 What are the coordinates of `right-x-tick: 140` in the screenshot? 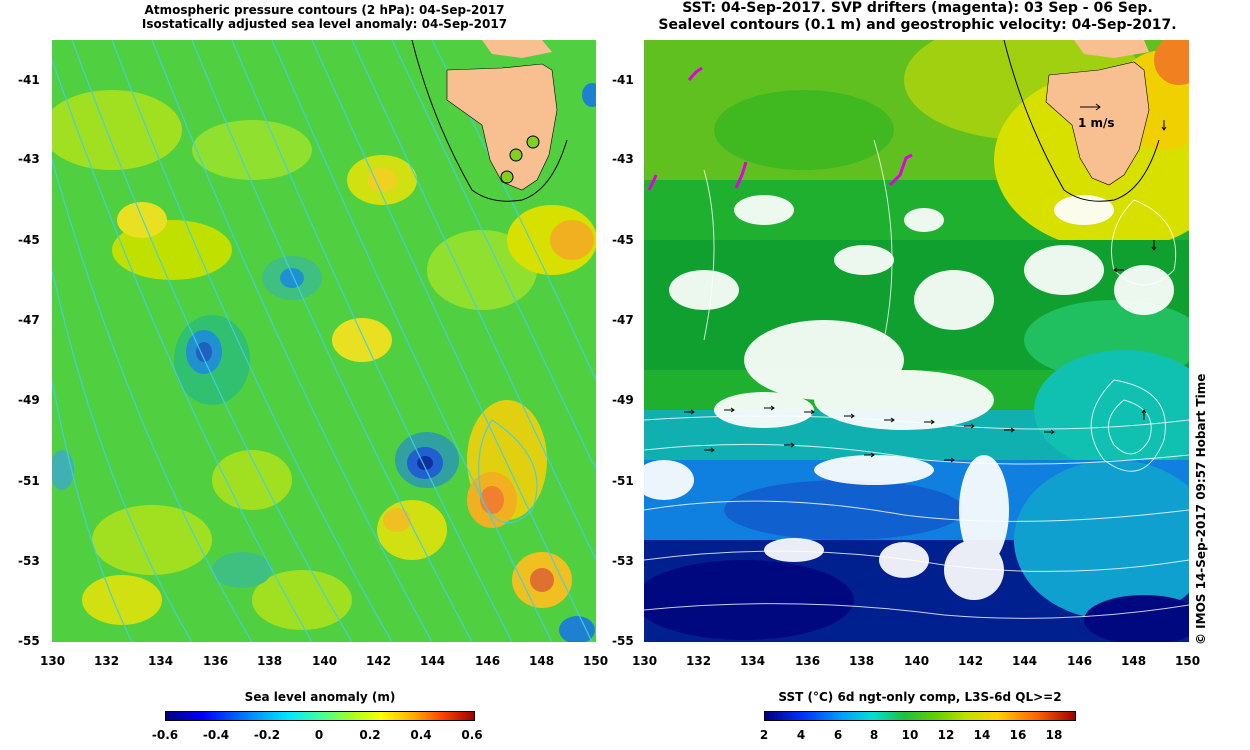 It's located at (917, 661).